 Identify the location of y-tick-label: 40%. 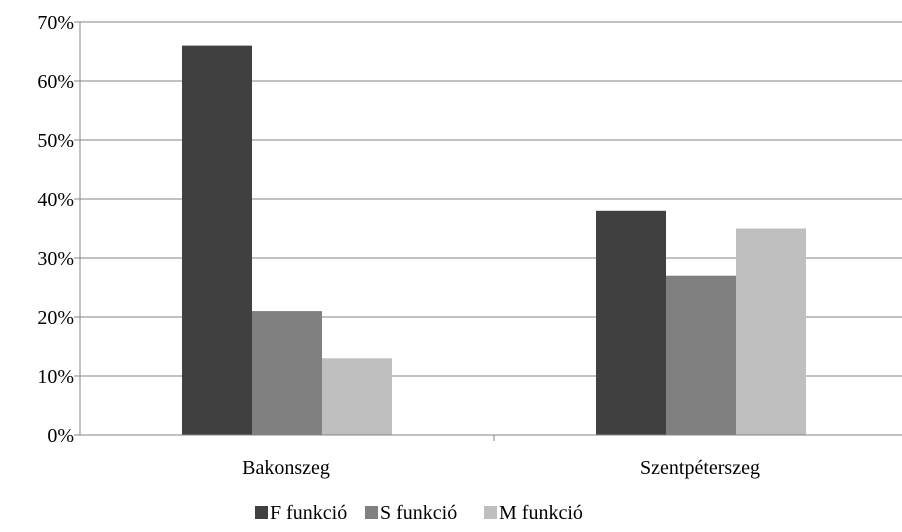
(55, 200).